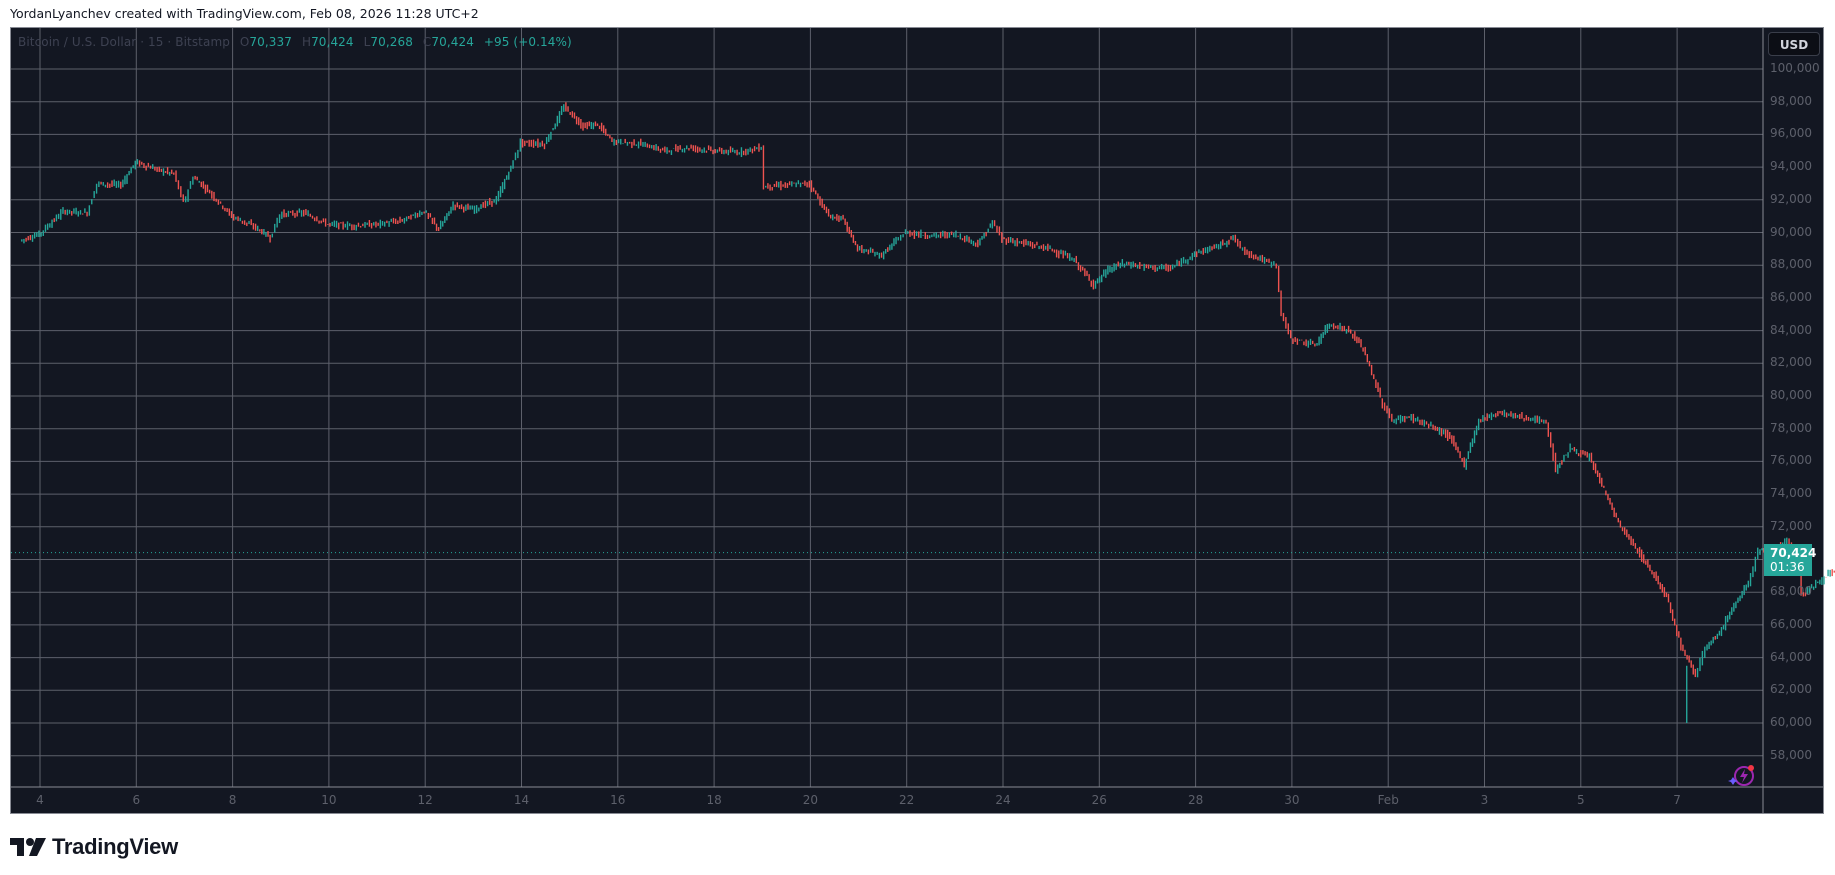 The height and width of the screenshot is (875, 1835). I want to click on time-tick-label: 3, so click(1484, 800).